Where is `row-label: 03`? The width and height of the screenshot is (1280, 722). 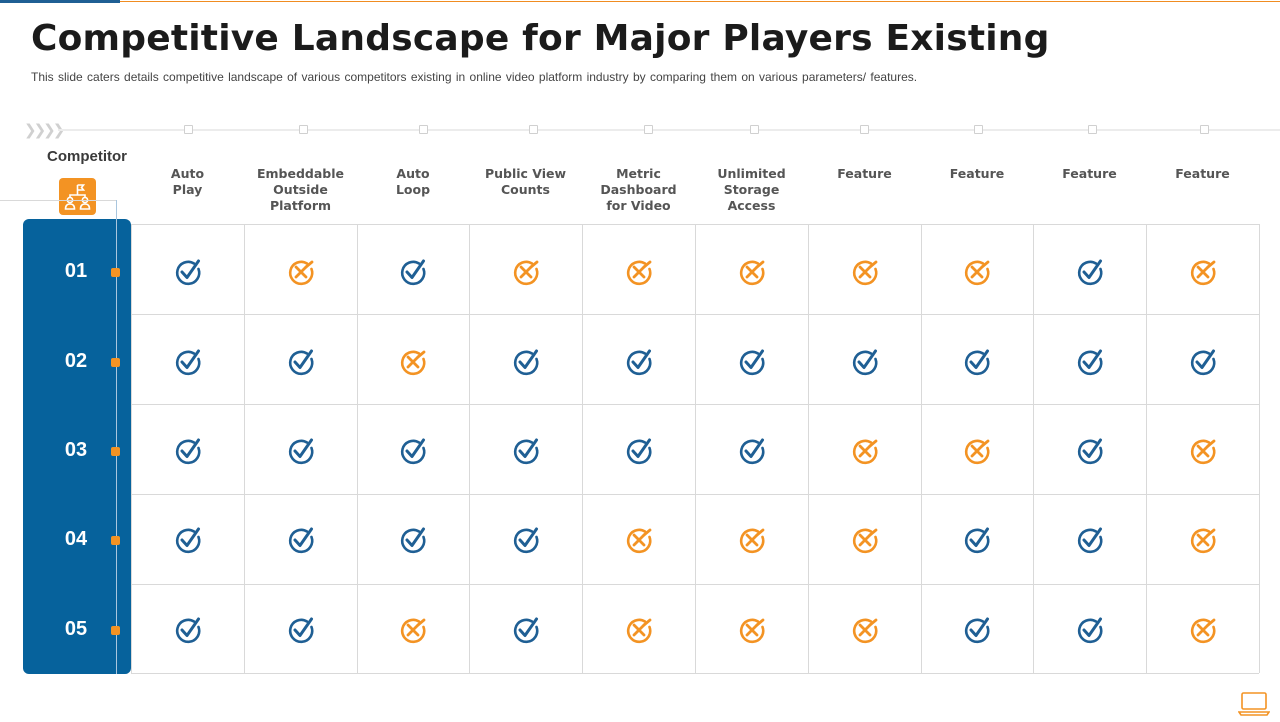 row-label: 03 is located at coordinates (76, 450).